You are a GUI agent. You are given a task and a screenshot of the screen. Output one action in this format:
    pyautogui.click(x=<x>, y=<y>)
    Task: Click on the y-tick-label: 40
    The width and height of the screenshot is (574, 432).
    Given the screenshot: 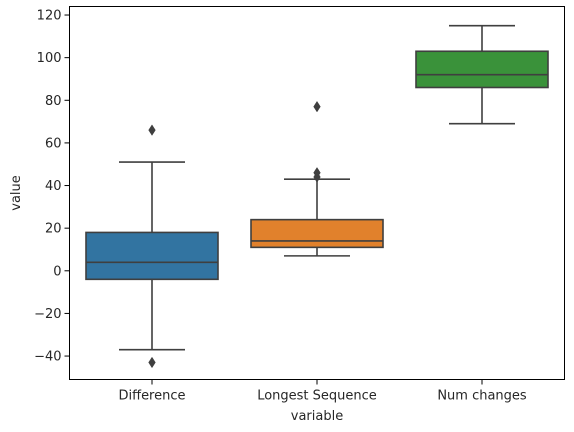 What is the action you would take?
    pyautogui.click(x=53, y=186)
    